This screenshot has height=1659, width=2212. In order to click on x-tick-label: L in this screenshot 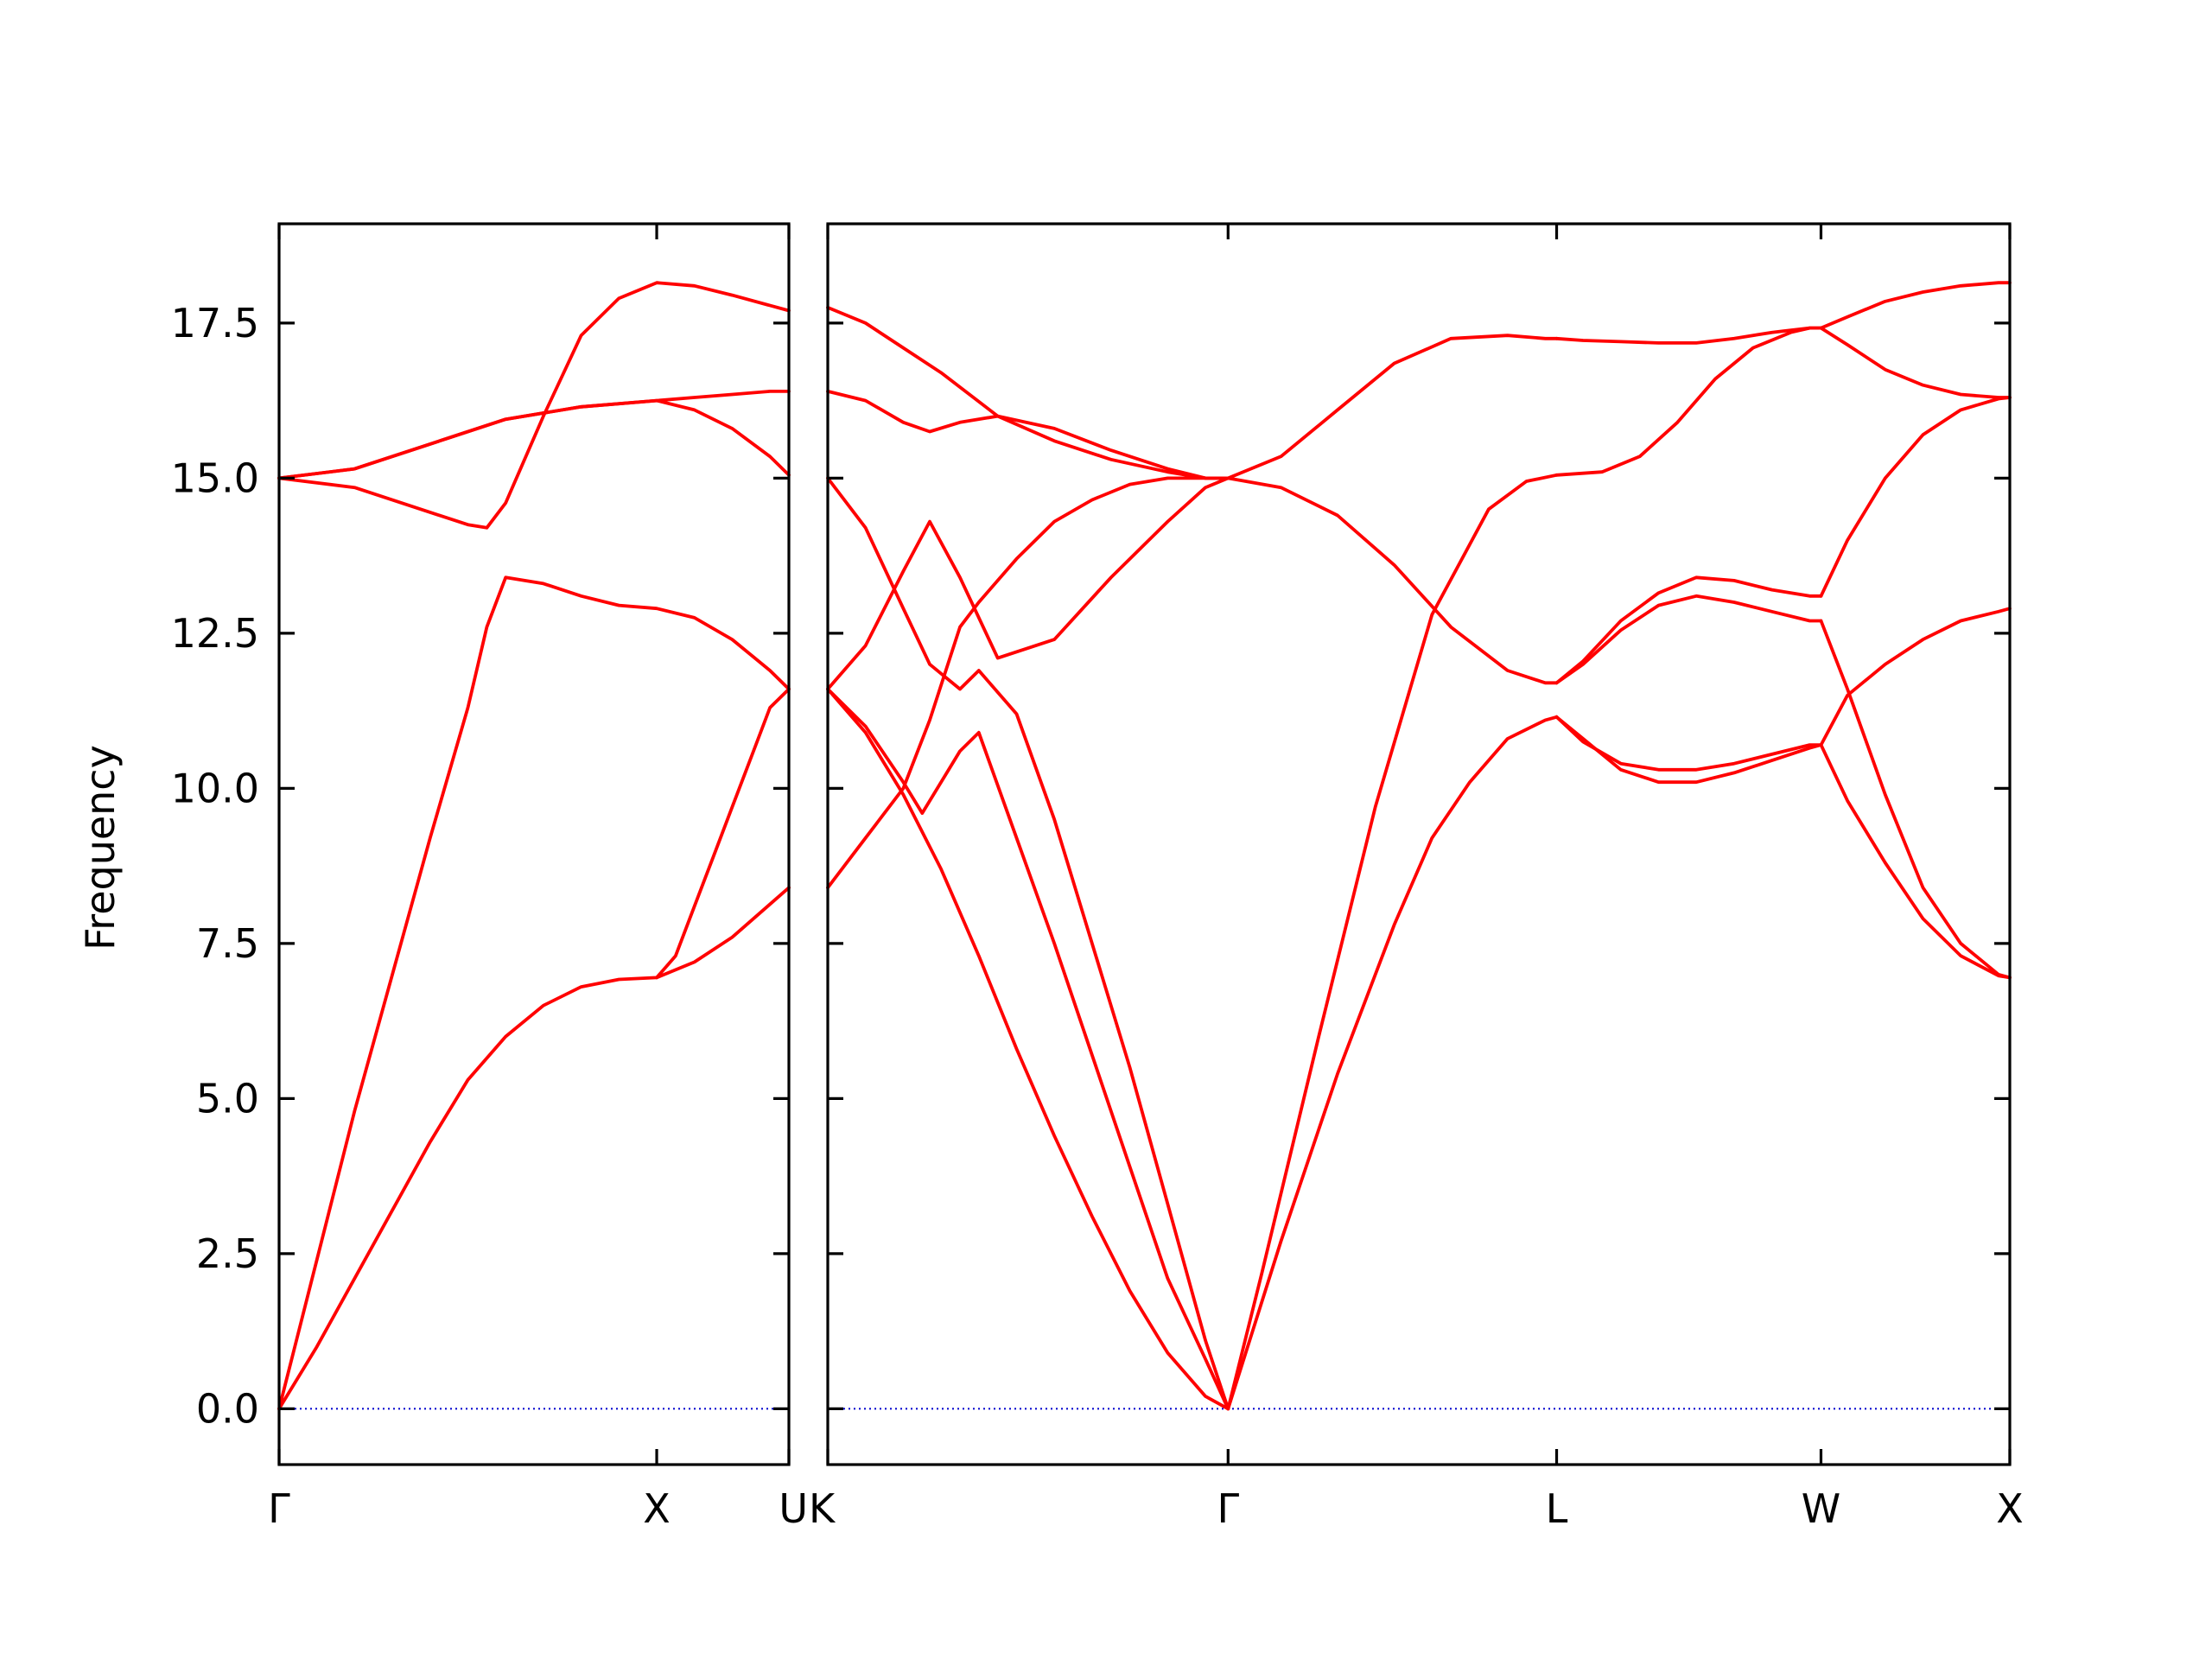, I will do `click(1557, 1508)`.